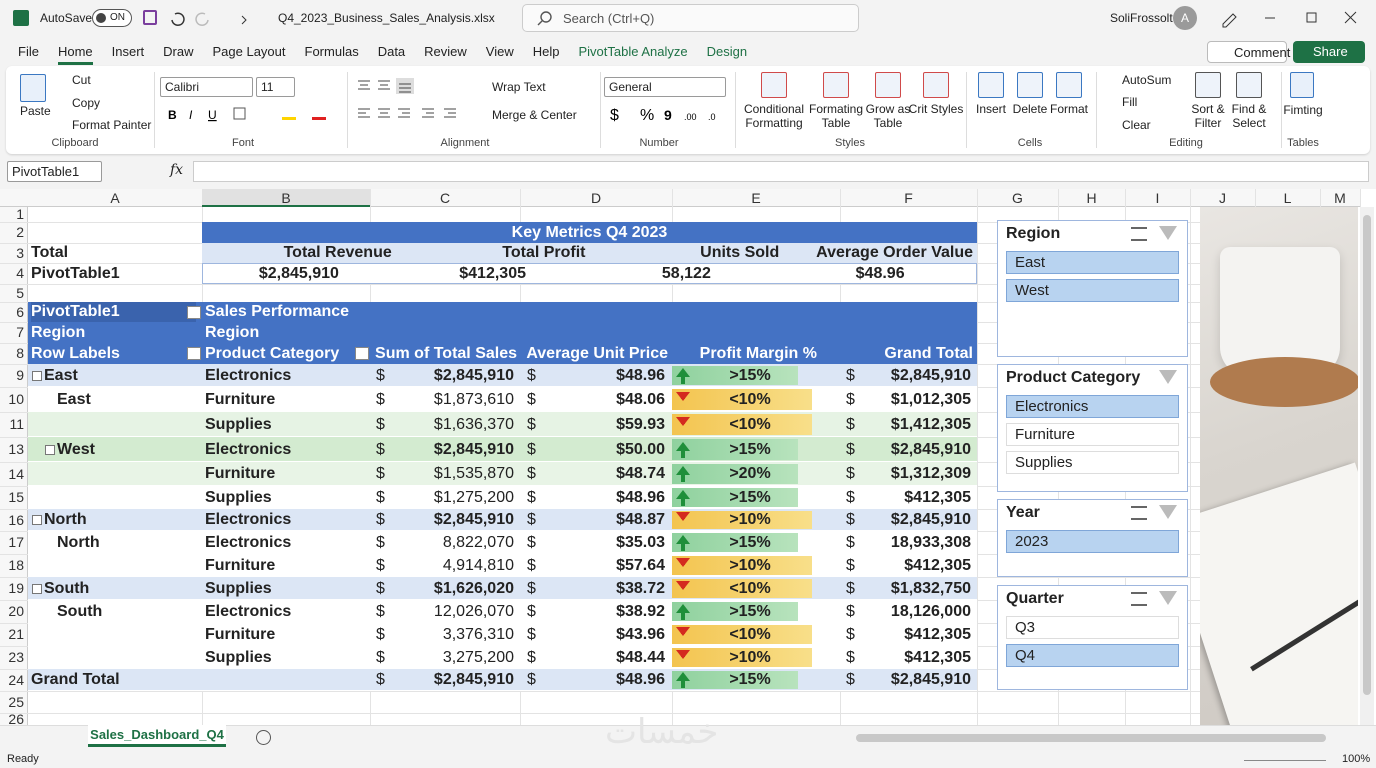  What do you see at coordinates (150, 17) in the screenshot?
I see `save-icon` at bounding box center [150, 17].